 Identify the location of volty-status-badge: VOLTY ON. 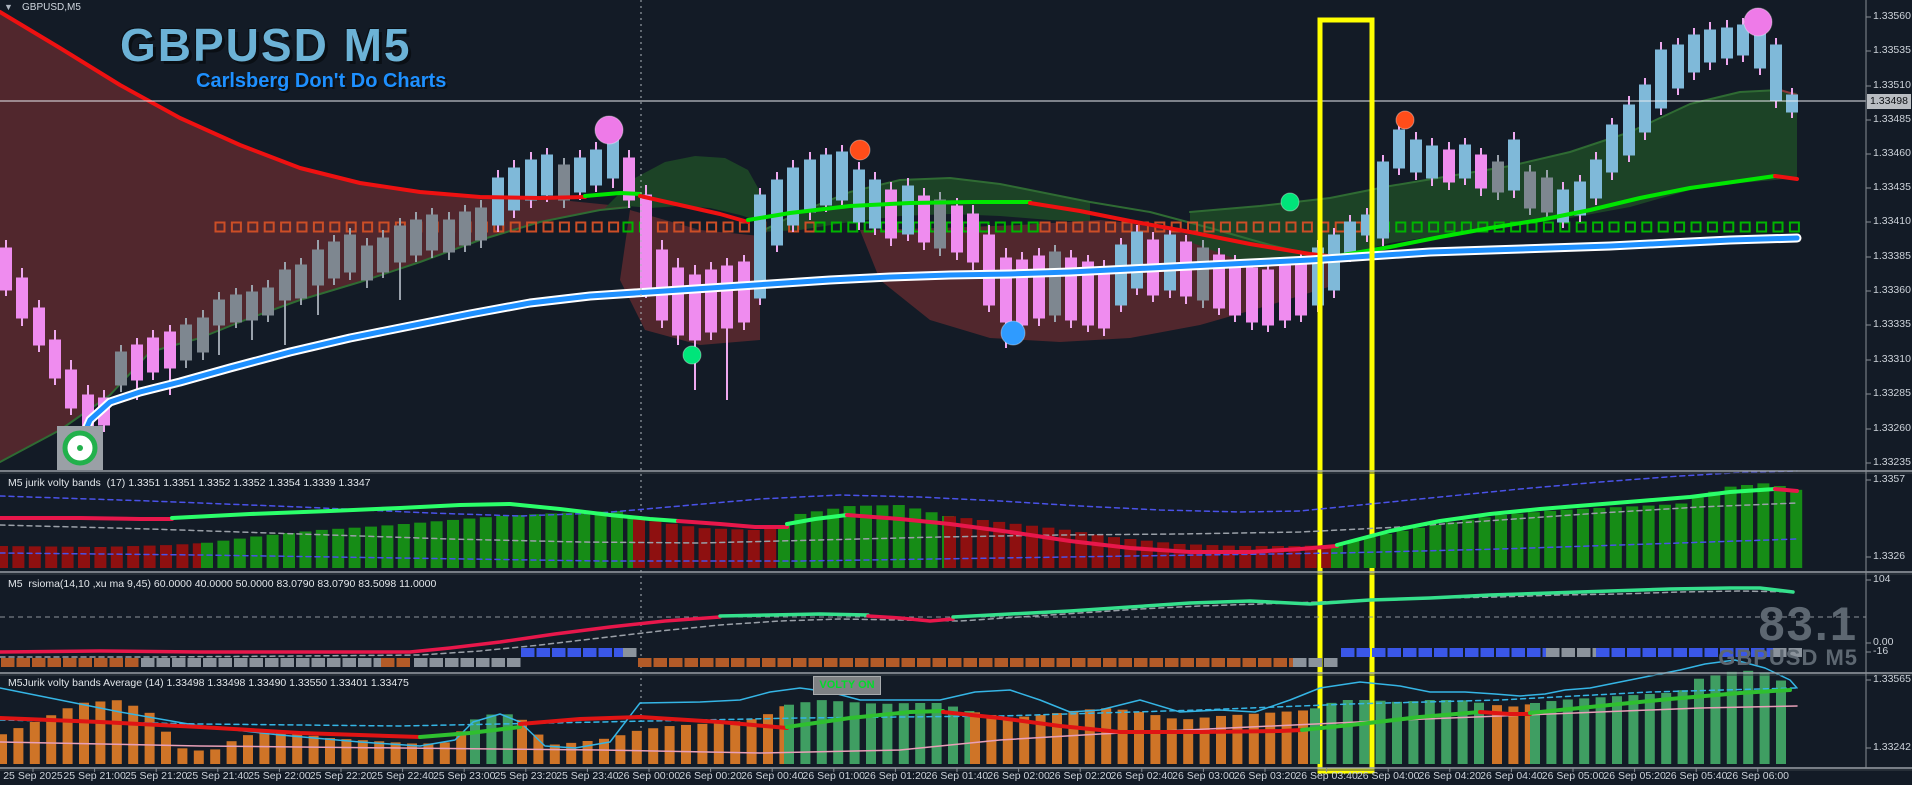
(847, 685).